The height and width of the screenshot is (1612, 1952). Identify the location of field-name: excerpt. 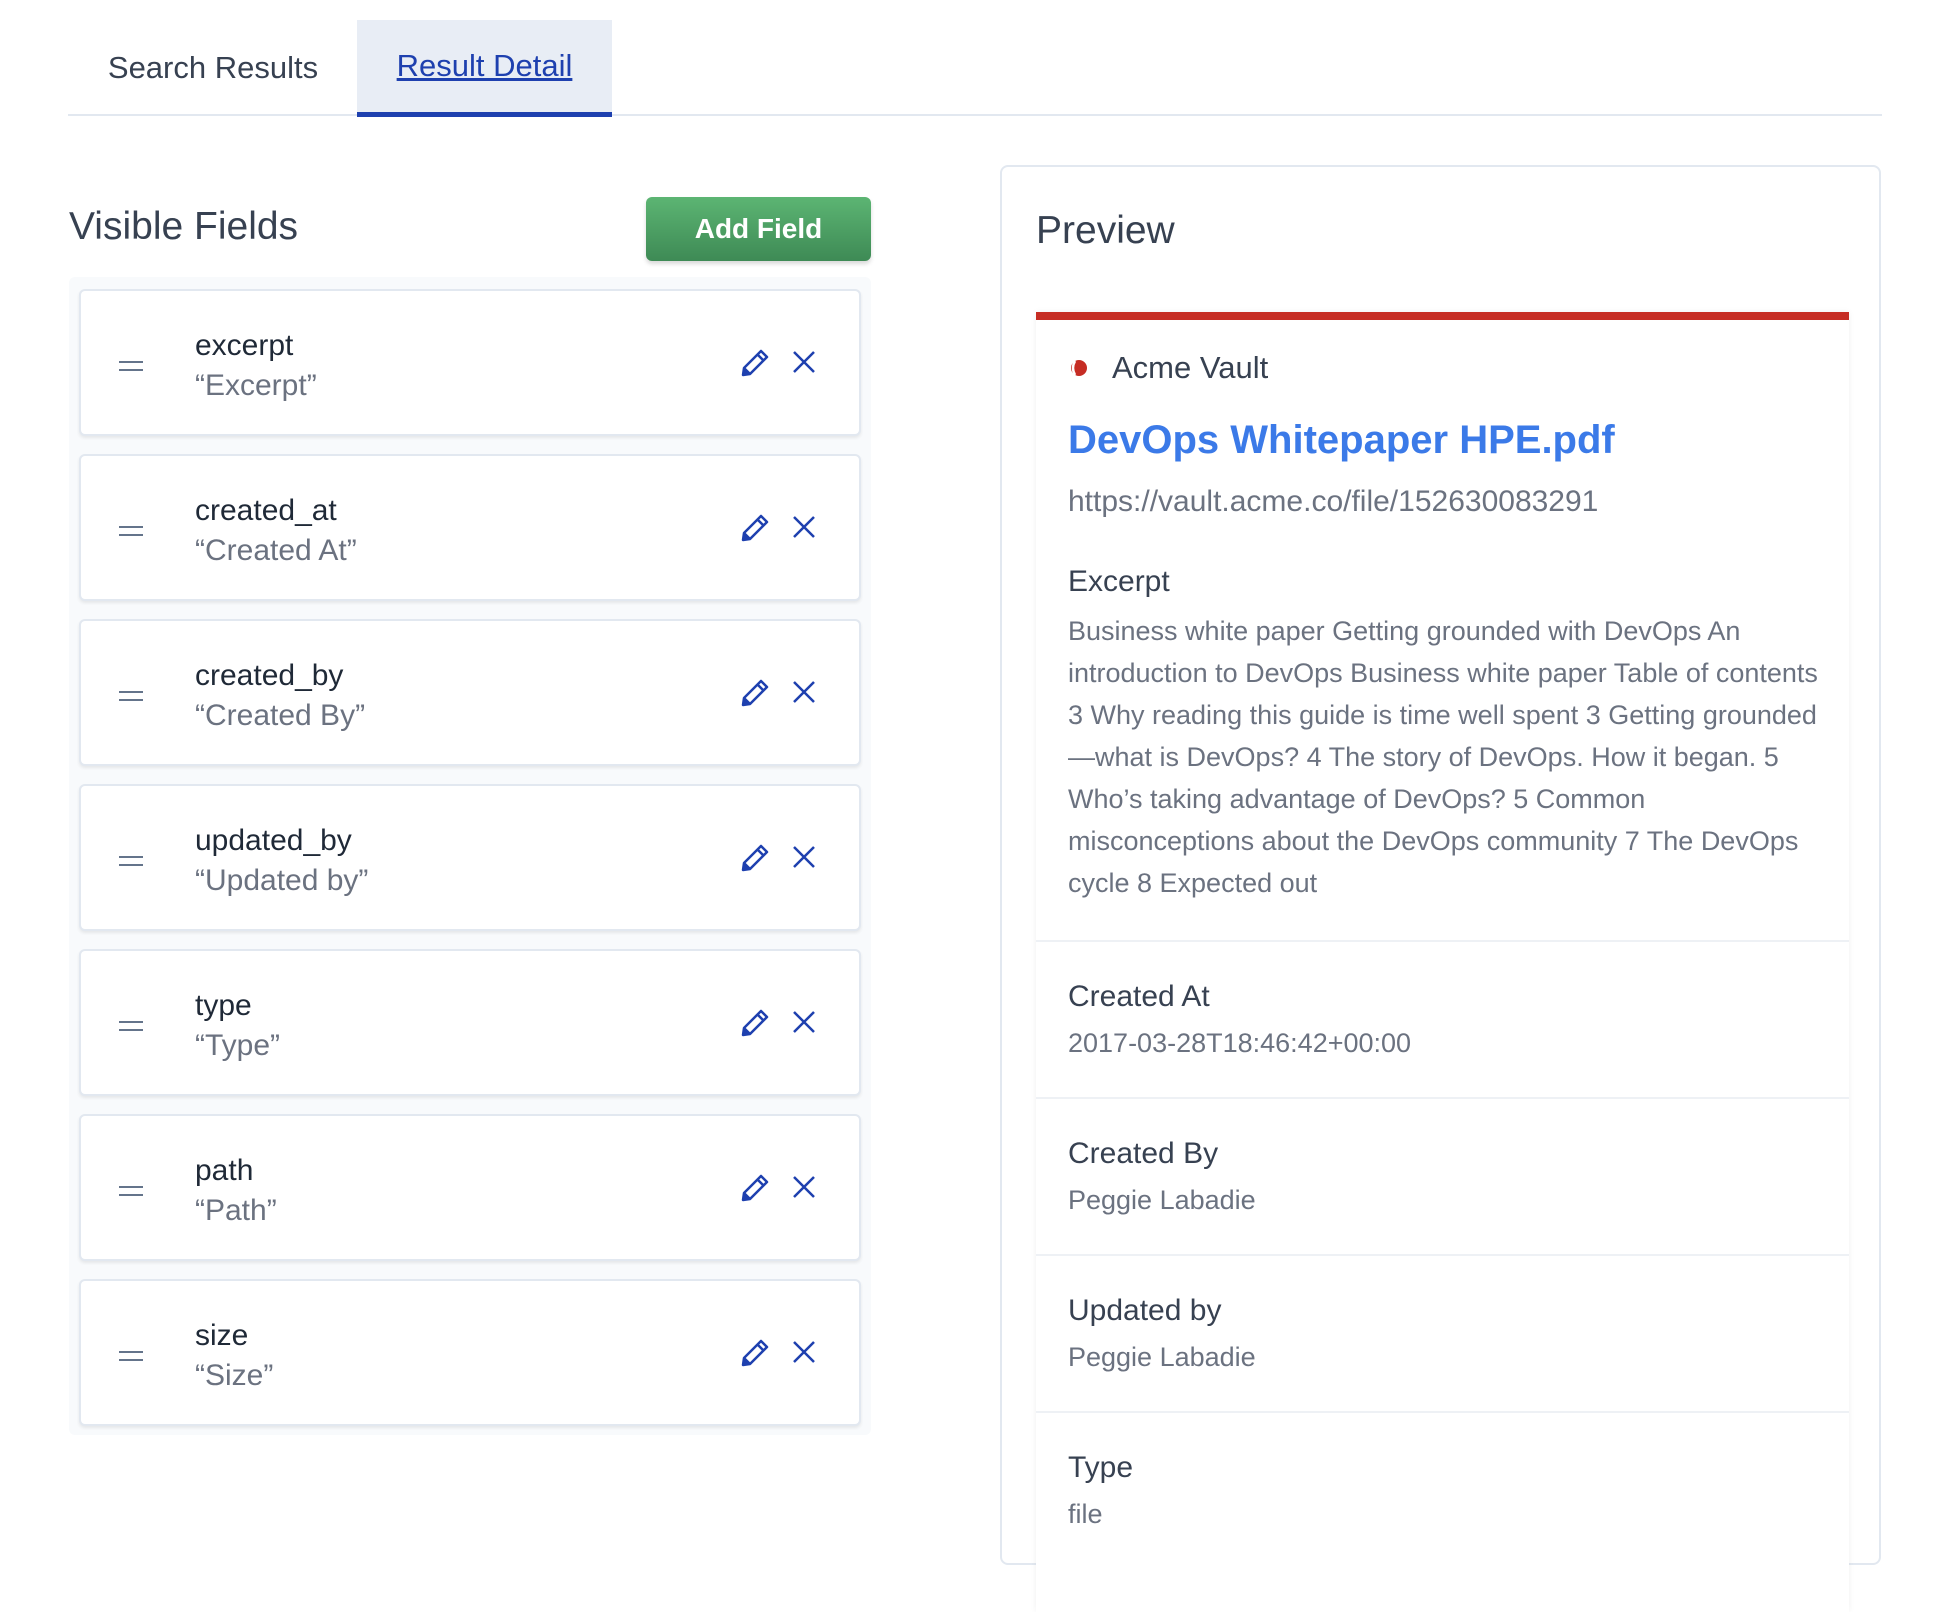
(244, 345).